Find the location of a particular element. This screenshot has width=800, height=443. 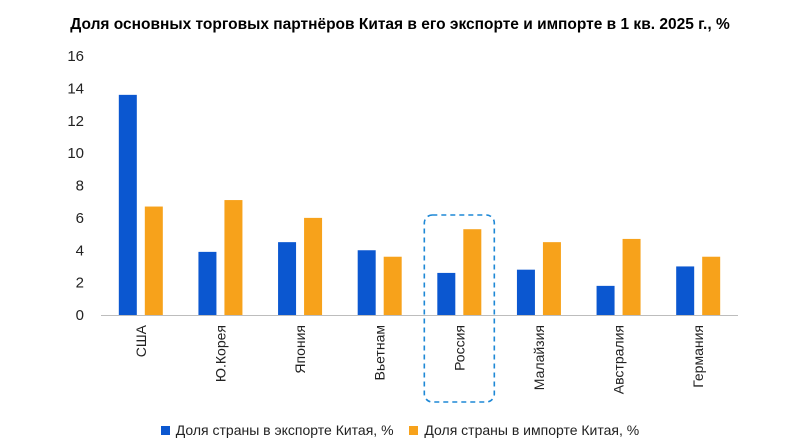

legend-label-export: Доля страны в экспорте Китая, % is located at coordinates (284, 430).